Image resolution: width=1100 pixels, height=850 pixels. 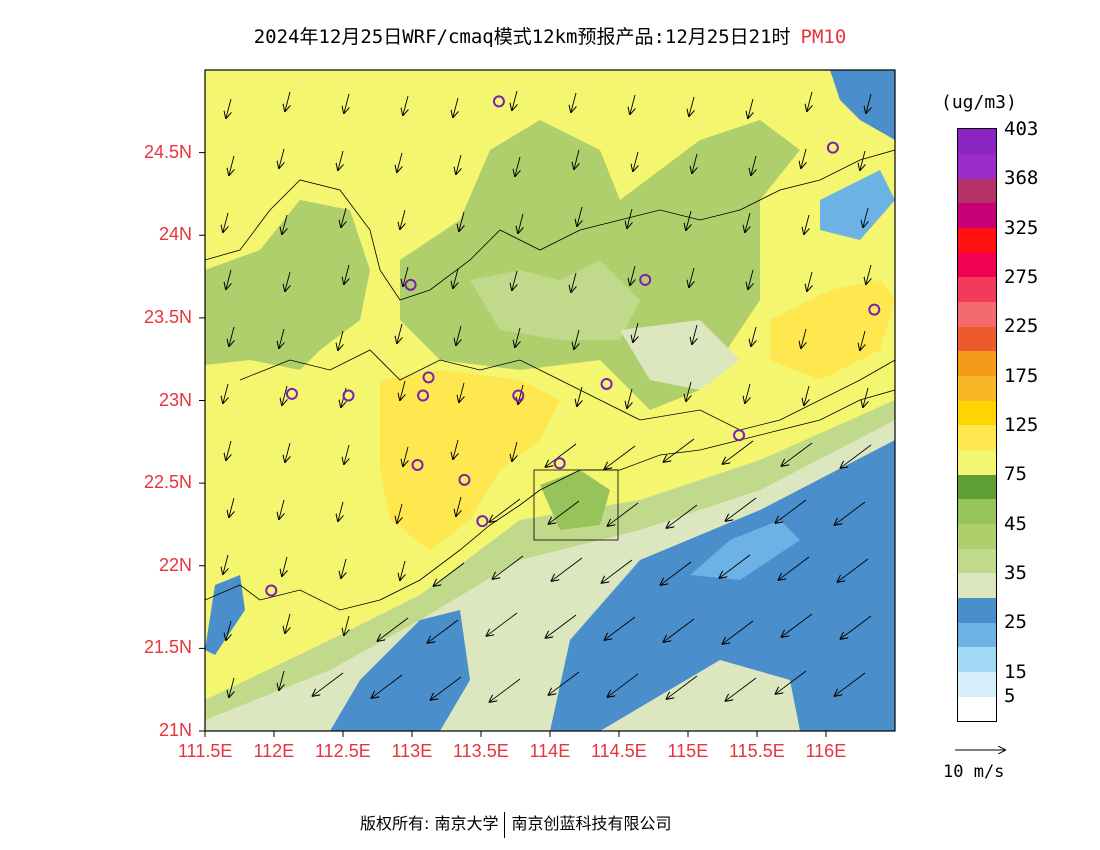 What do you see at coordinates (680, 355) in the screenshot?
I see `field-north-pale` at bounding box center [680, 355].